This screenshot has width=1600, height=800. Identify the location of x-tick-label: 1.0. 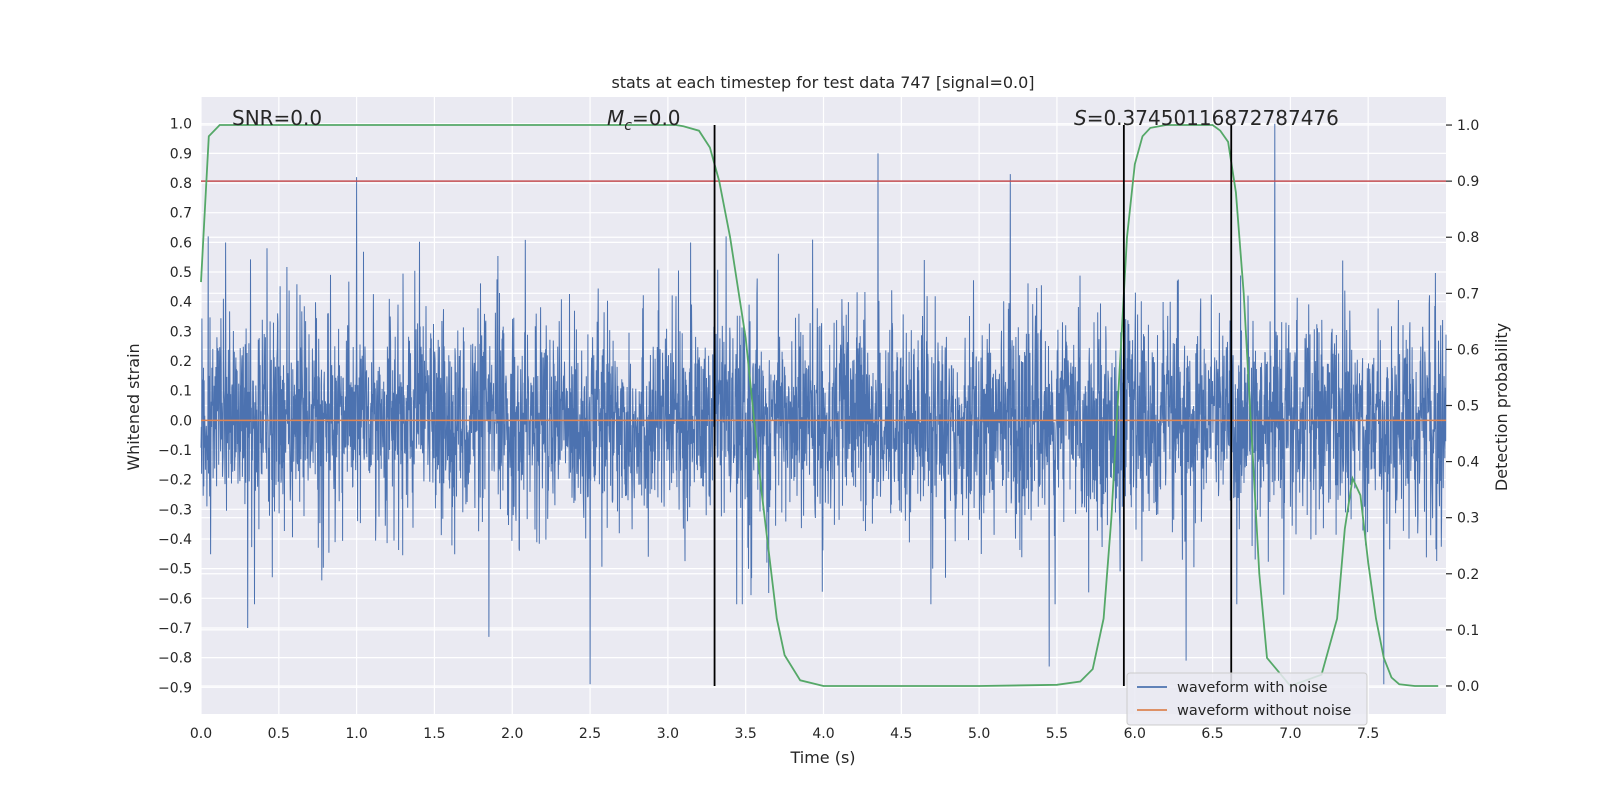
(356, 734).